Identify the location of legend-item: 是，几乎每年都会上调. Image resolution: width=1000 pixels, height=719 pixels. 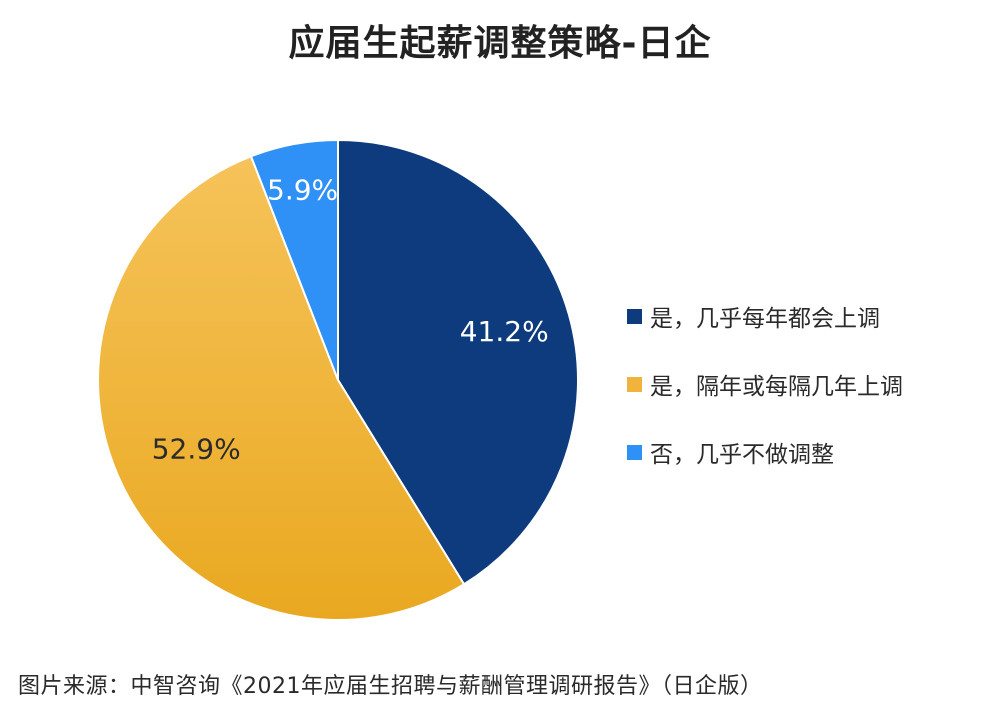
(765, 316).